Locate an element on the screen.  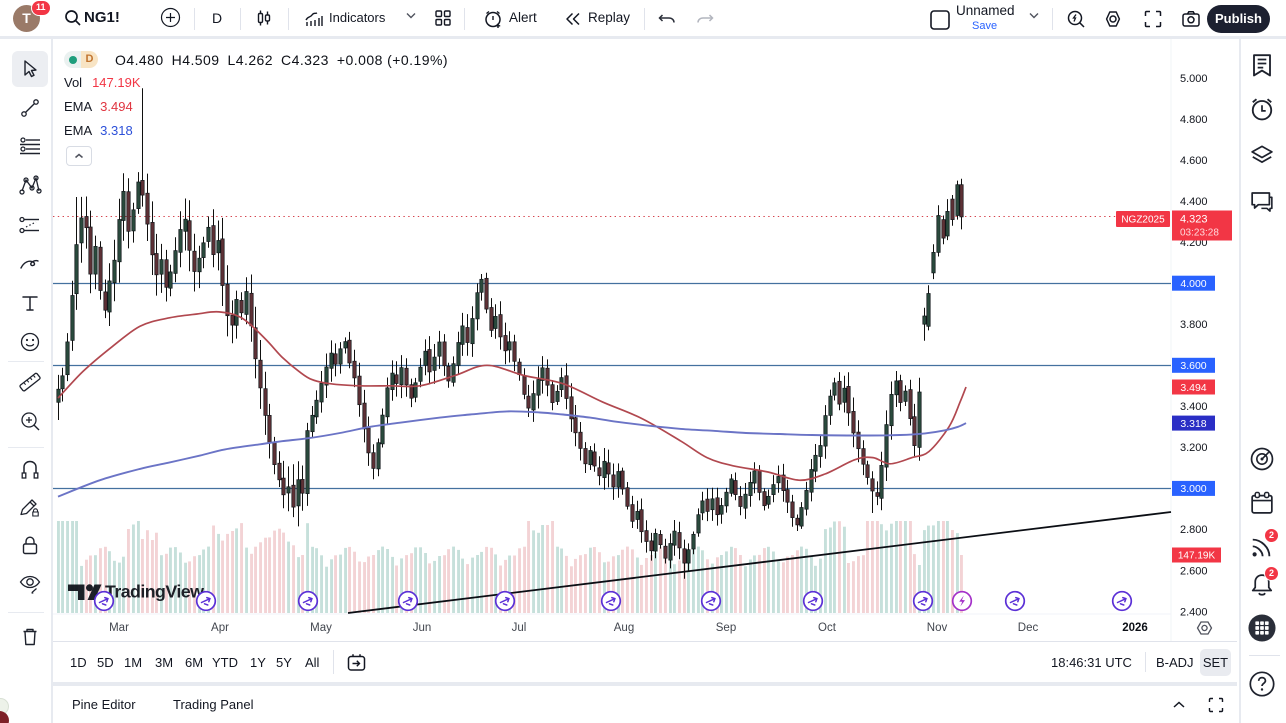
svg-text: 3.318 is located at coordinates (1193, 424).